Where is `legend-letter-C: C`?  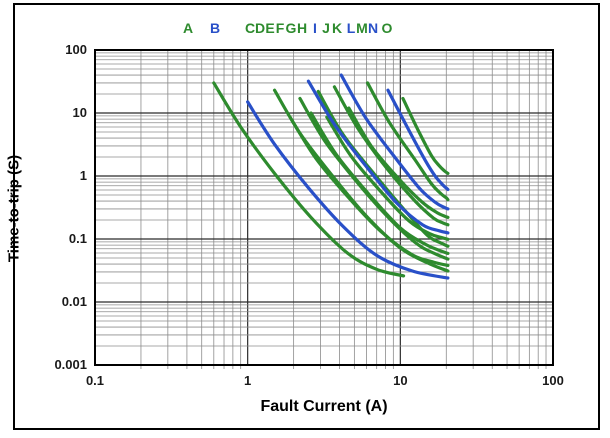
legend-letter-C: C is located at coordinates (250, 28).